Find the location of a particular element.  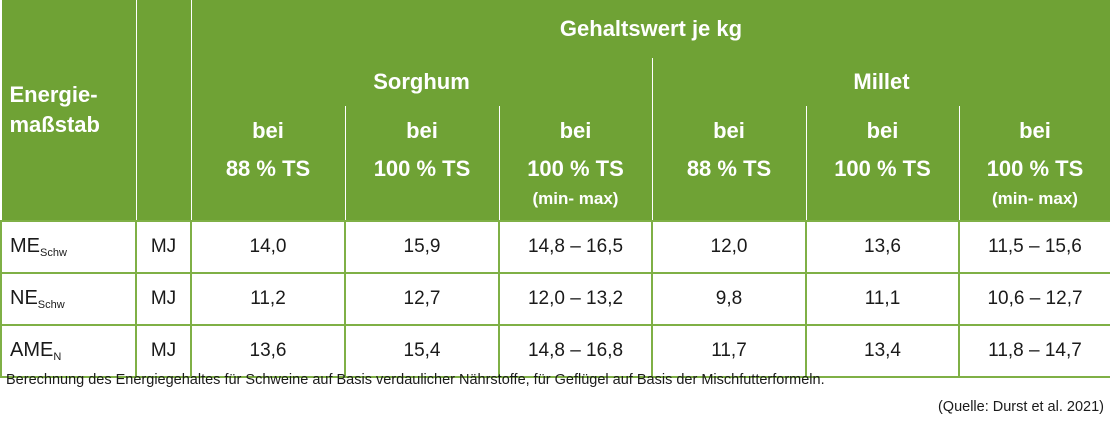

value-cell: 10,6 – 12,7 is located at coordinates (1034, 299).